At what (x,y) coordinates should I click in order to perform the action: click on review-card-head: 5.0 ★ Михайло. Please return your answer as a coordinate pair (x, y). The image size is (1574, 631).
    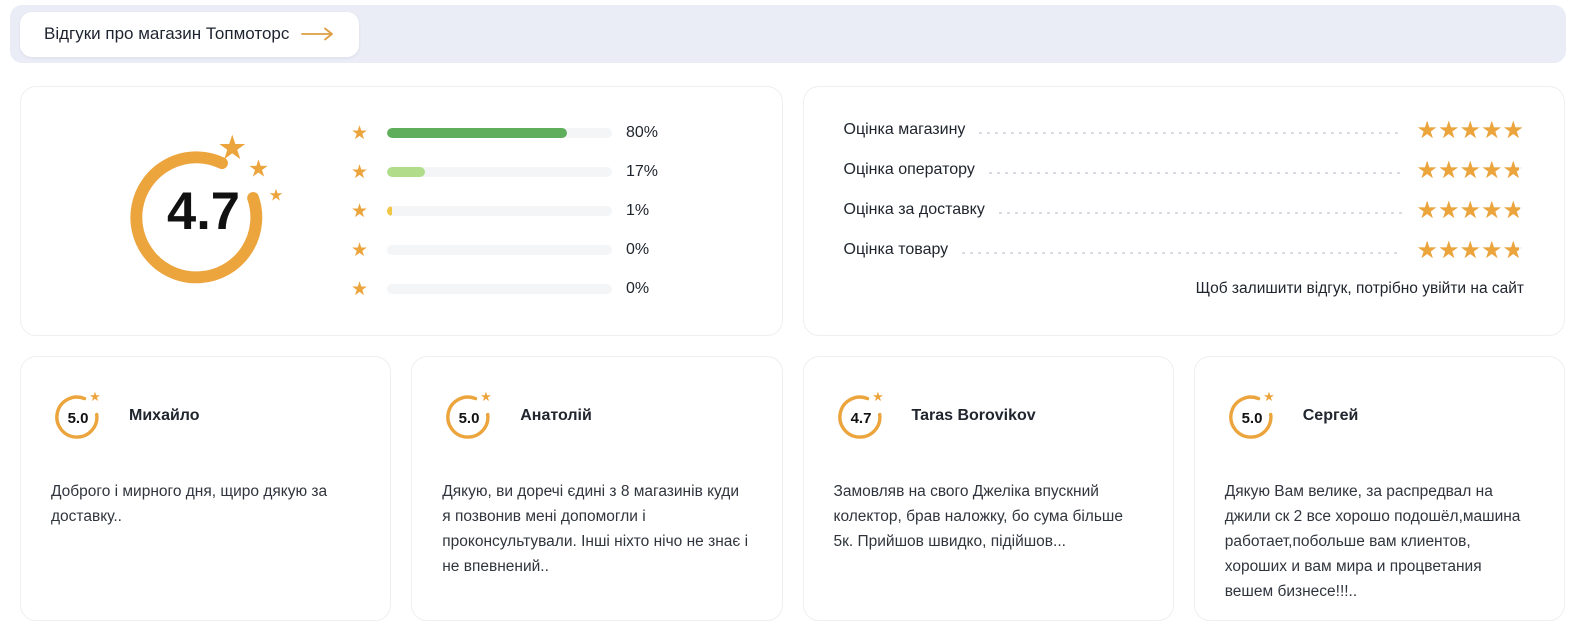
    Looking at the image, I should click on (205, 416).